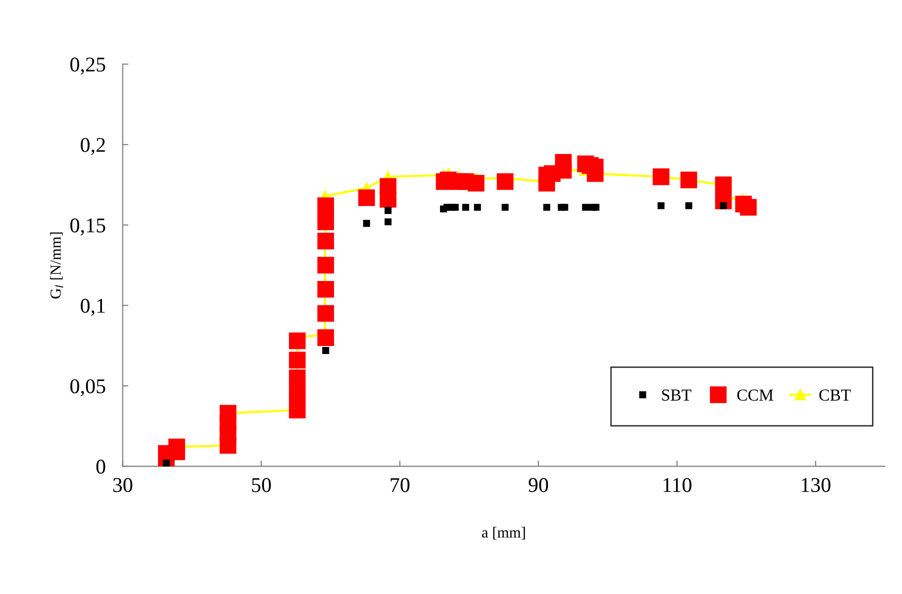 The width and height of the screenshot is (902, 594). What do you see at coordinates (92, 147) in the screenshot?
I see `y-tick-label: 0,2` at bounding box center [92, 147].